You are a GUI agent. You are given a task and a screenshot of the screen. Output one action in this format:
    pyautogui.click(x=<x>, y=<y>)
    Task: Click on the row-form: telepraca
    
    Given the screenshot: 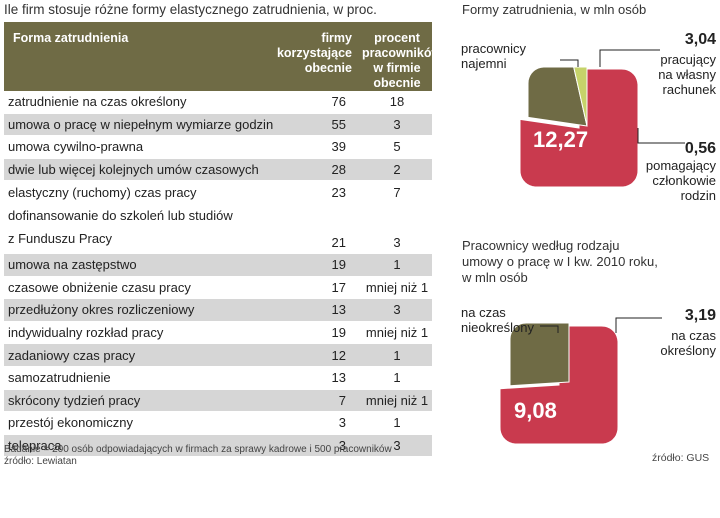 What is the action you would take?
    pyautogui.click(x=138, y=446)
    